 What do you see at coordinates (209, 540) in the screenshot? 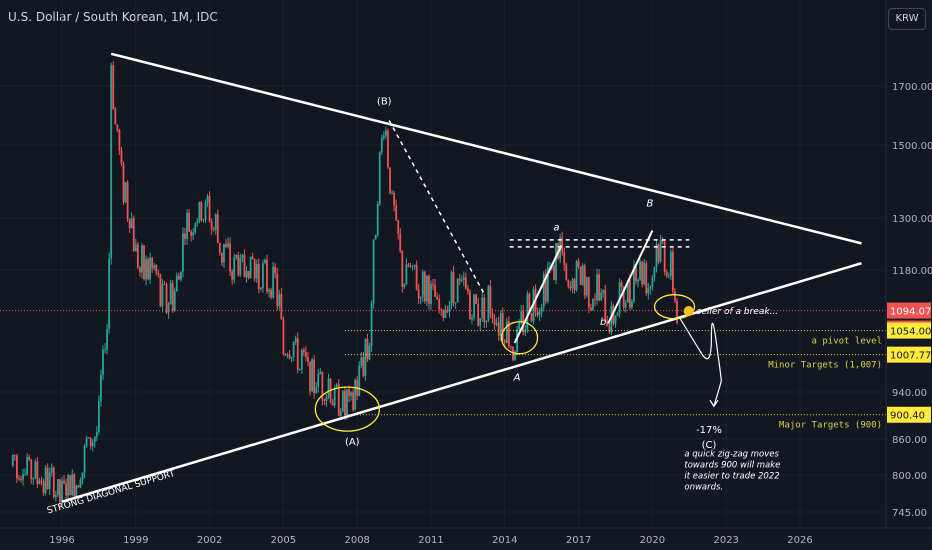
I see `time-tick-label: 2002` at bounding box center [209, 540].